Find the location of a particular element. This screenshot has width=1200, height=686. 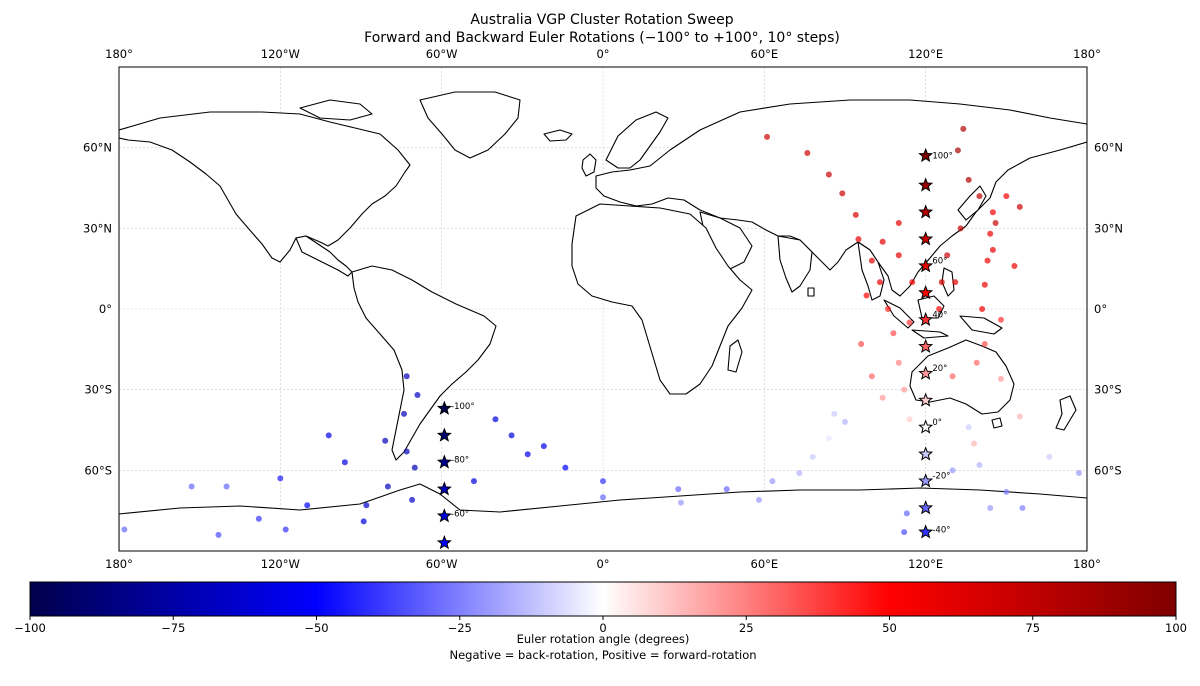

lon-tick-label-top: 120°E is located at coordinates (925, 54).